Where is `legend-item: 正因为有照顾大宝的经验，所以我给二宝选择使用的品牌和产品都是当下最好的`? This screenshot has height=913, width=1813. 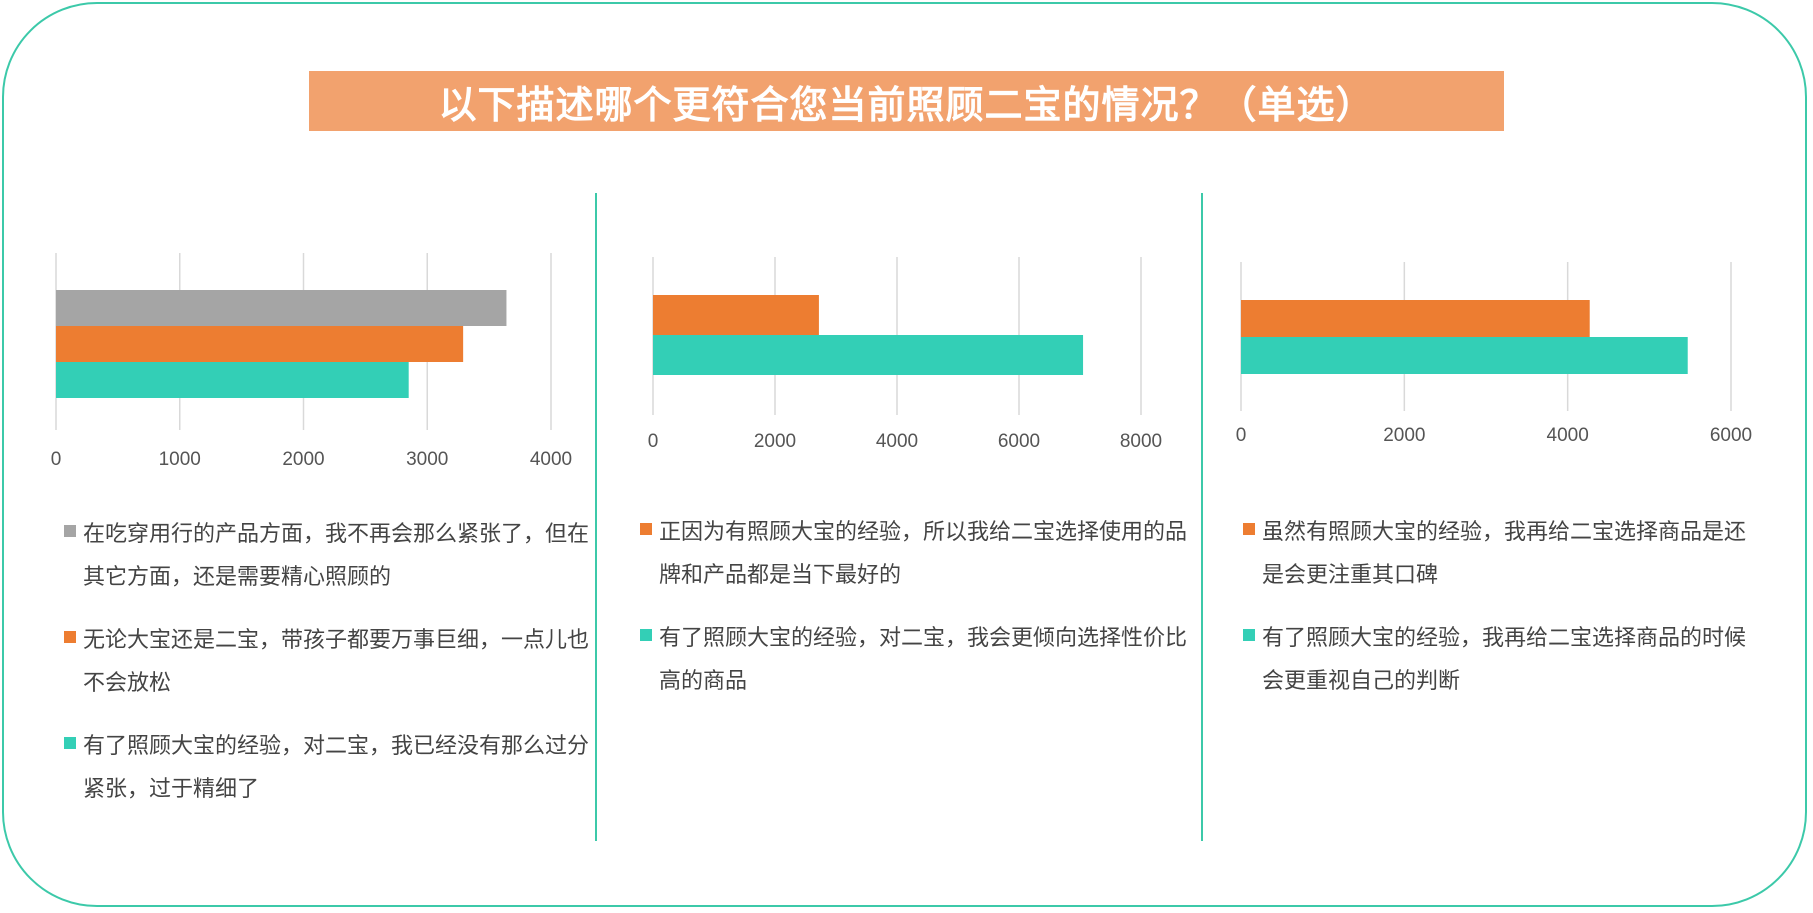 legend-item: 正因为有照顾大宝的经验，所以我给二宝选择使用的品牌和产品都是当下最好的 is located at coordinates (915, 554).